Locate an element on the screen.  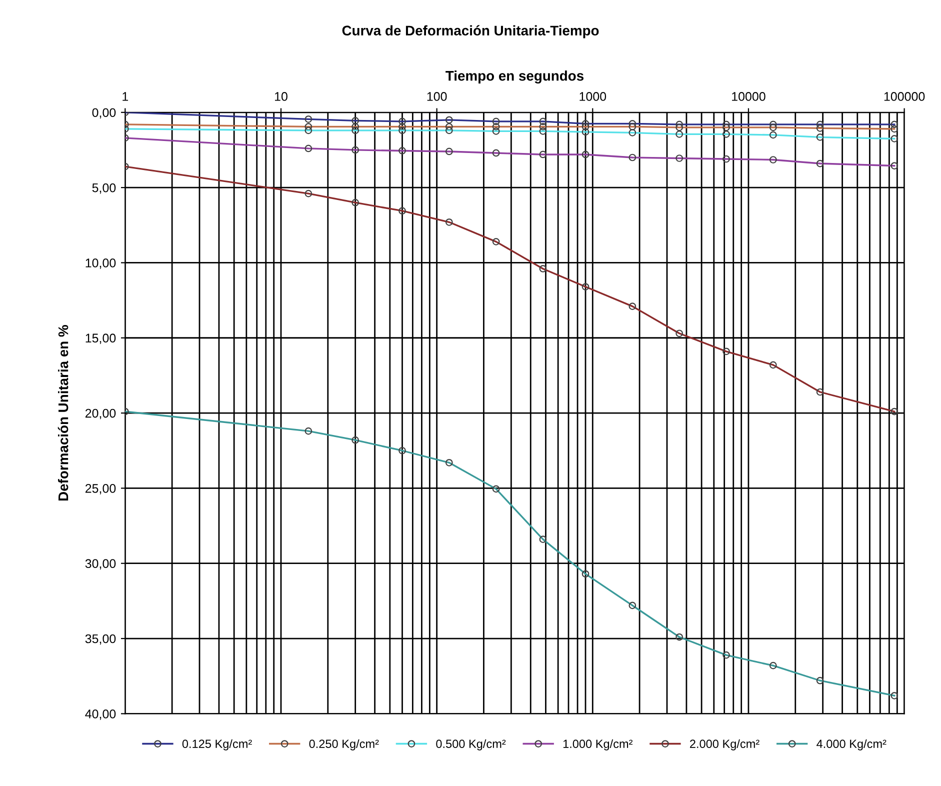
legend-label: 0.125 Kg/cm² is located at coordinates (217, 744).